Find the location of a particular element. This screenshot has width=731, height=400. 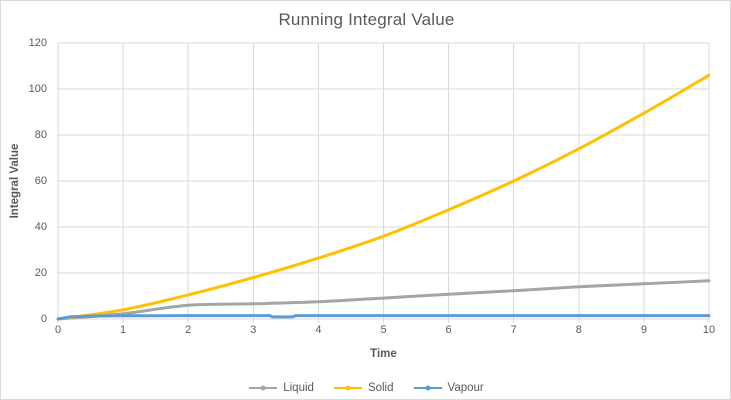

y-tick-label: 20 is located at coordinates (40, 273).